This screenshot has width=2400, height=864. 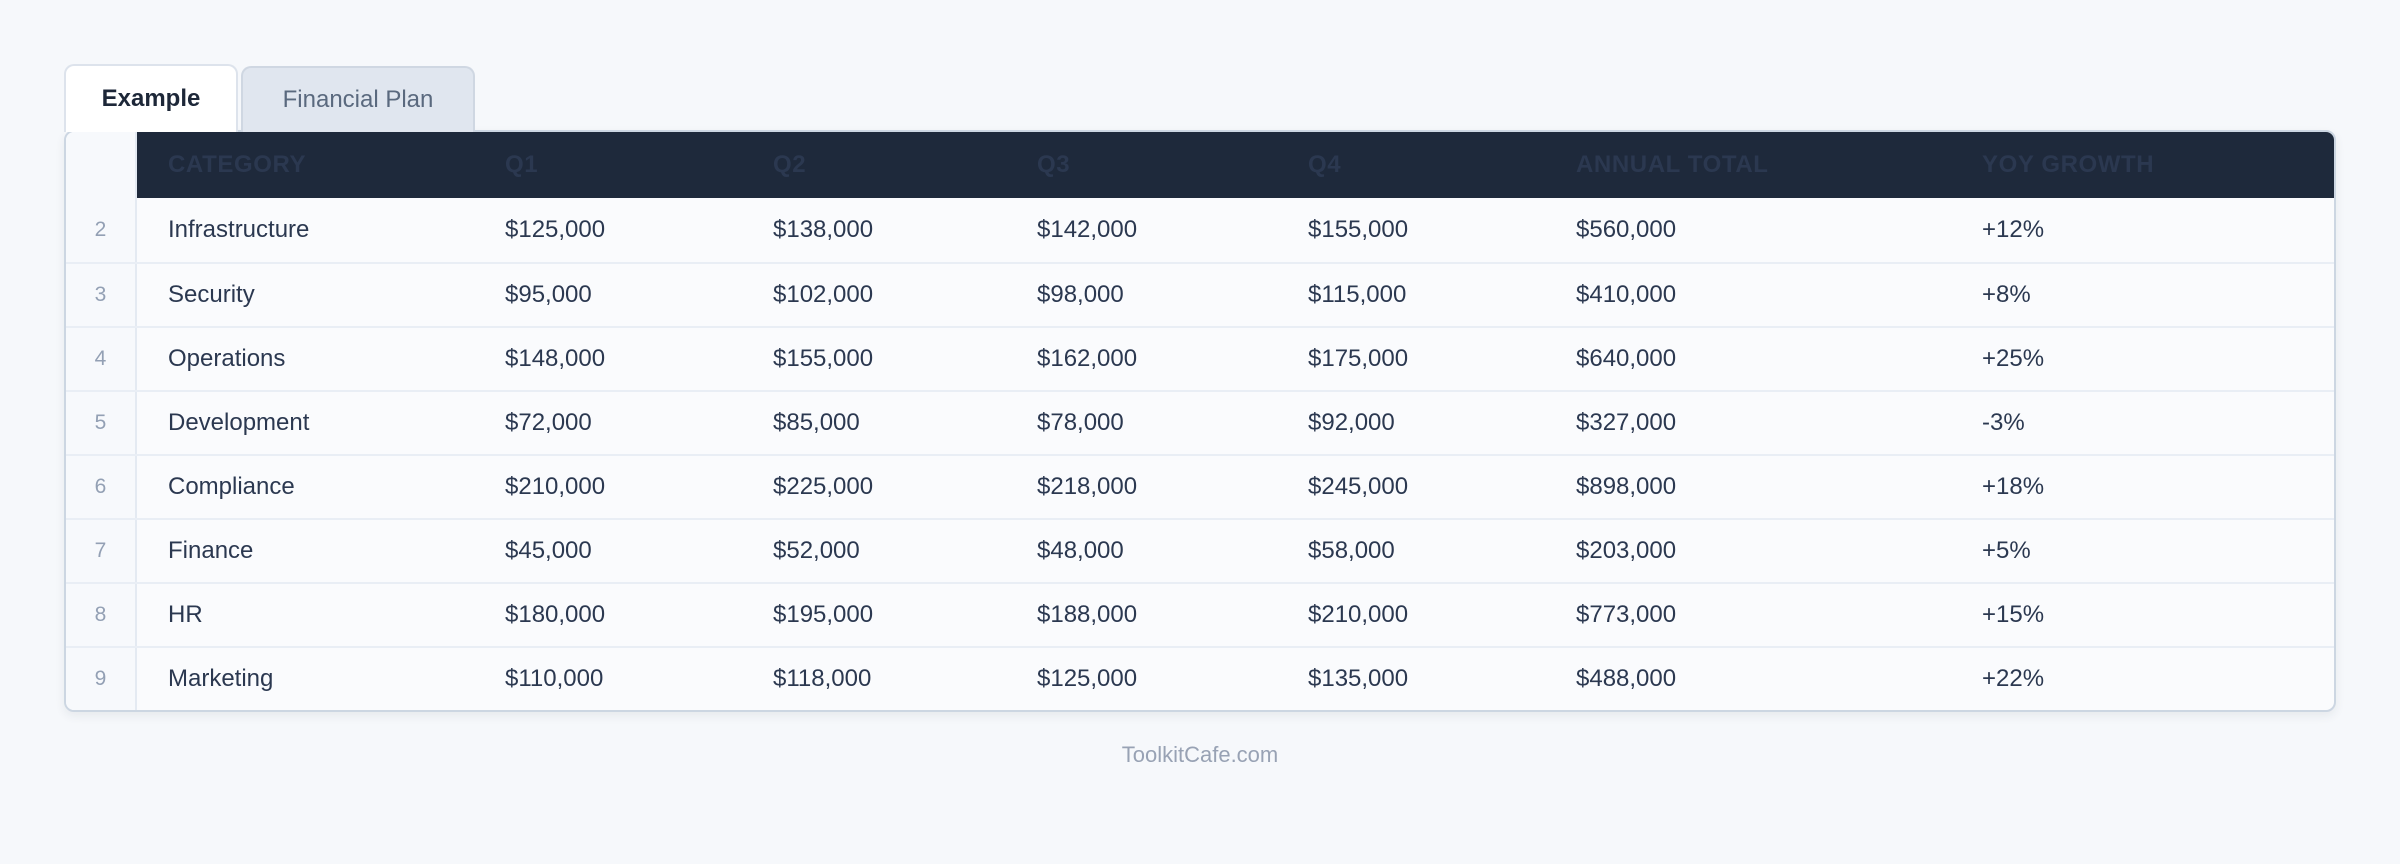 What do you see at coordinates (1357, 294) in the screenshot?
I see `table-cell: $115,000` at bounding box center [1357, 294].